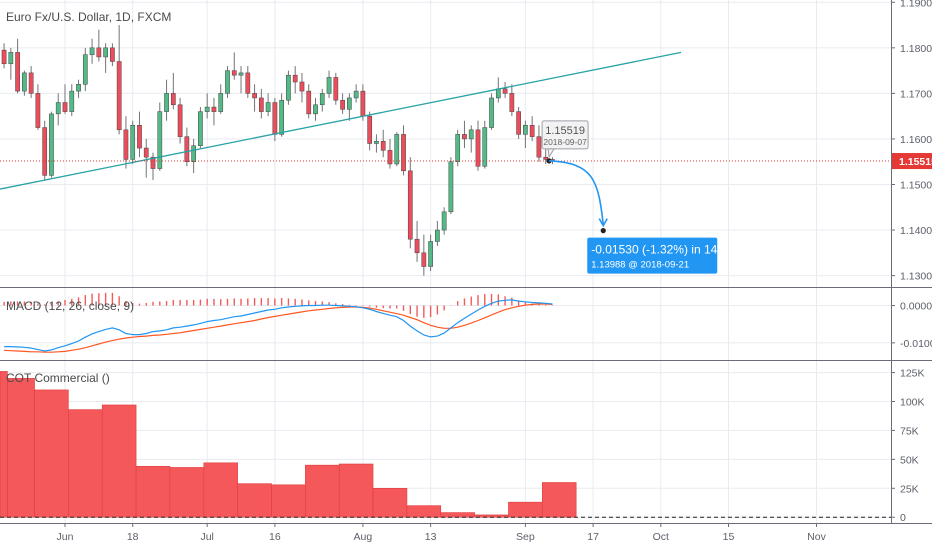 This screenshot has height=550, width=932. Describe the element at coordinates (603, 231) in the screenshot. I see `projection-end-dot` at that location.